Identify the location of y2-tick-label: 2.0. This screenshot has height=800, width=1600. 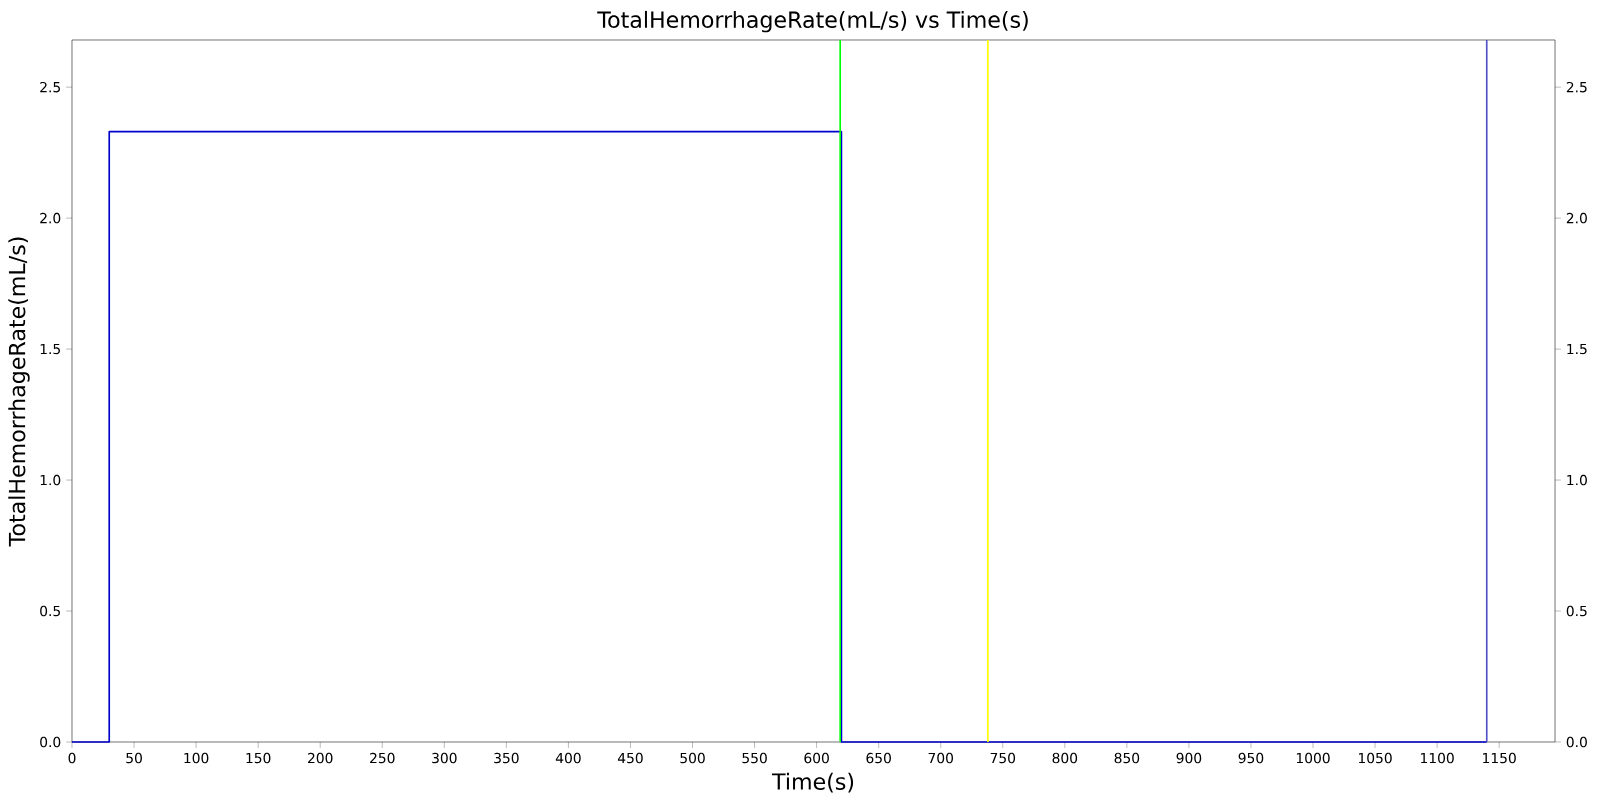
(1576, 218).